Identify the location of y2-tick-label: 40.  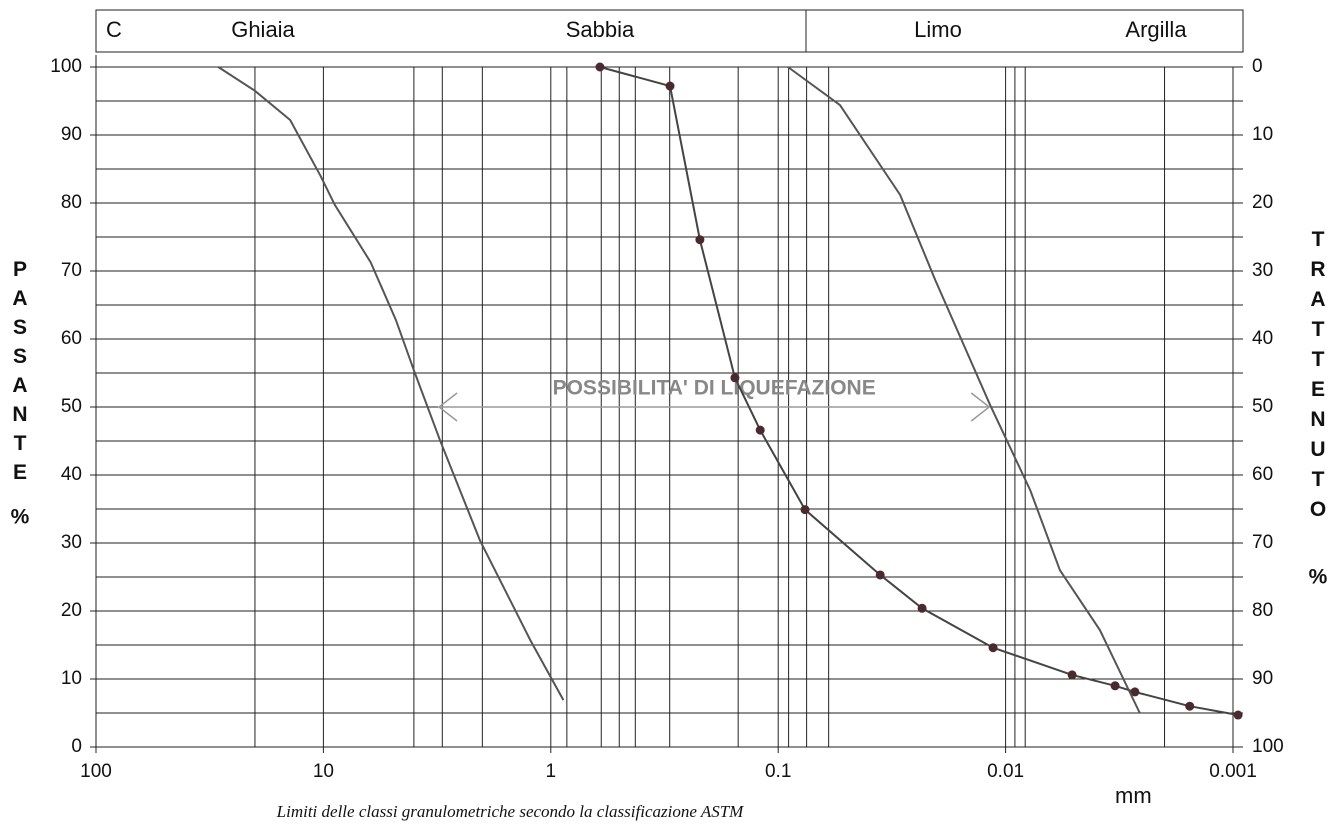
(1262, 338).